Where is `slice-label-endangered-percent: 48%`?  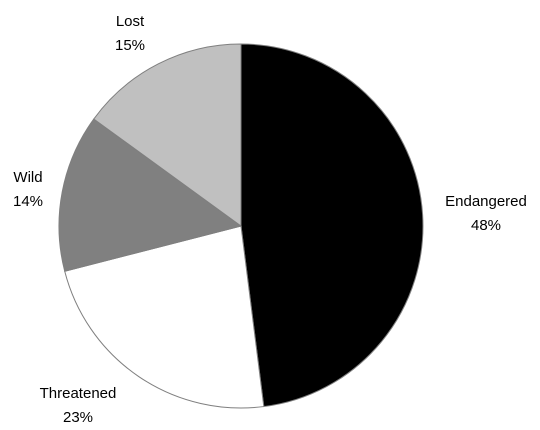
slice-label-endangered-percent: 48% is located at coordinates (486, 225).